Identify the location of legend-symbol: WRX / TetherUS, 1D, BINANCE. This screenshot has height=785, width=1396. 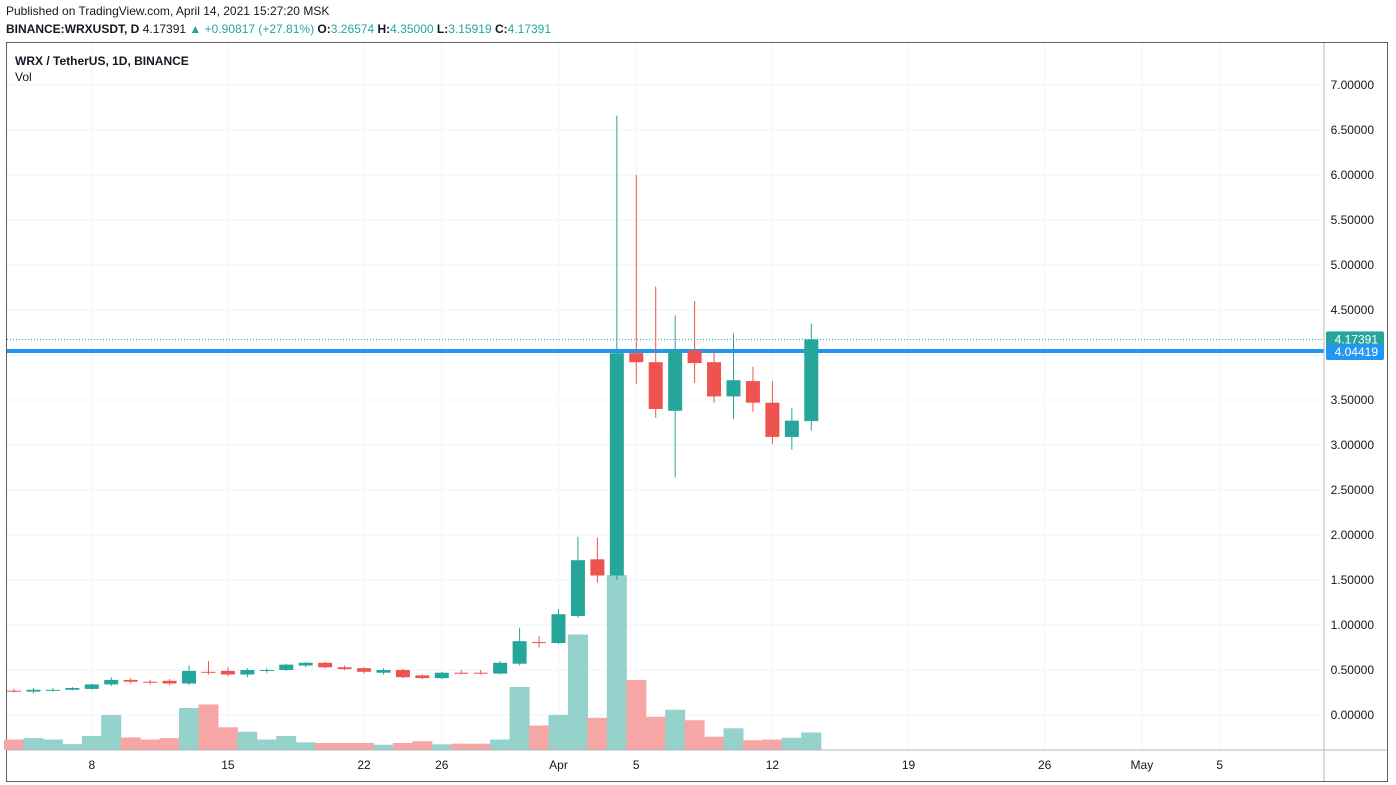
(102, 61).